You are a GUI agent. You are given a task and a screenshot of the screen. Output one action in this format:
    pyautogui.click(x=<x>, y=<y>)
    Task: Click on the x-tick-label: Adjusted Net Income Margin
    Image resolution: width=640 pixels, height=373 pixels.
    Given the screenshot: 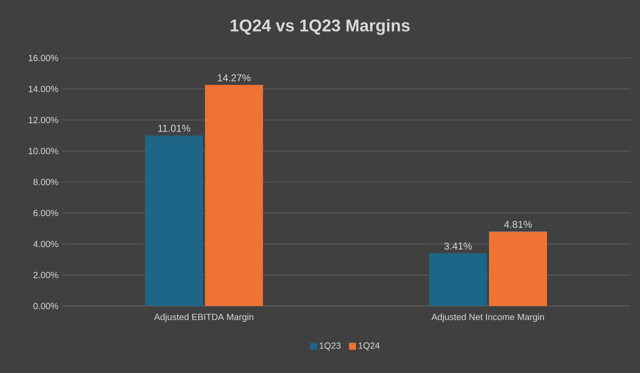 What is the action you would take?
    pyautogui.click(x=487, y=318)
    